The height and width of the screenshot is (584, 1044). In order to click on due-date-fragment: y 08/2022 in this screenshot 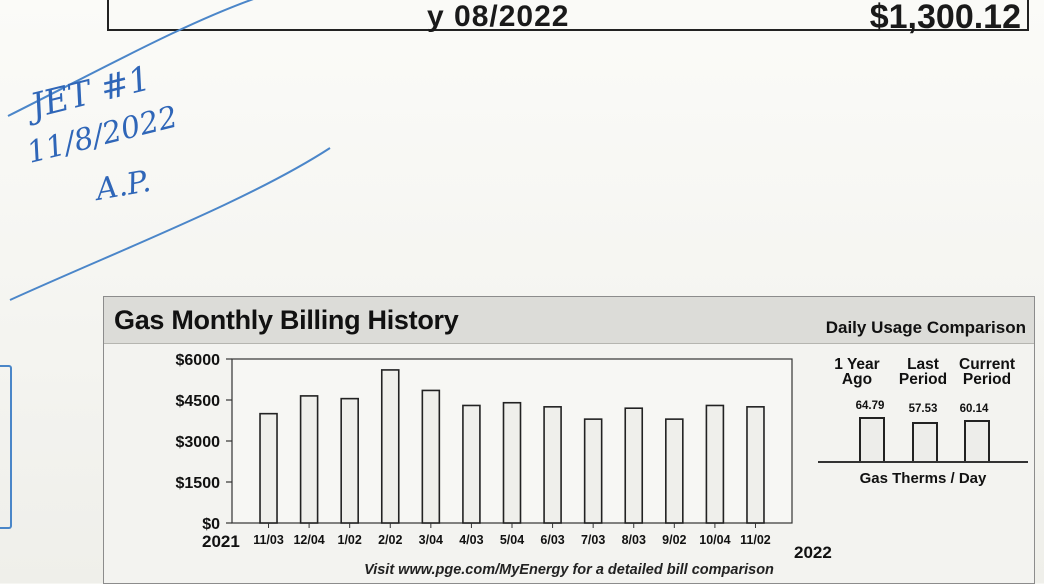, I will do `click(498, 16)`.